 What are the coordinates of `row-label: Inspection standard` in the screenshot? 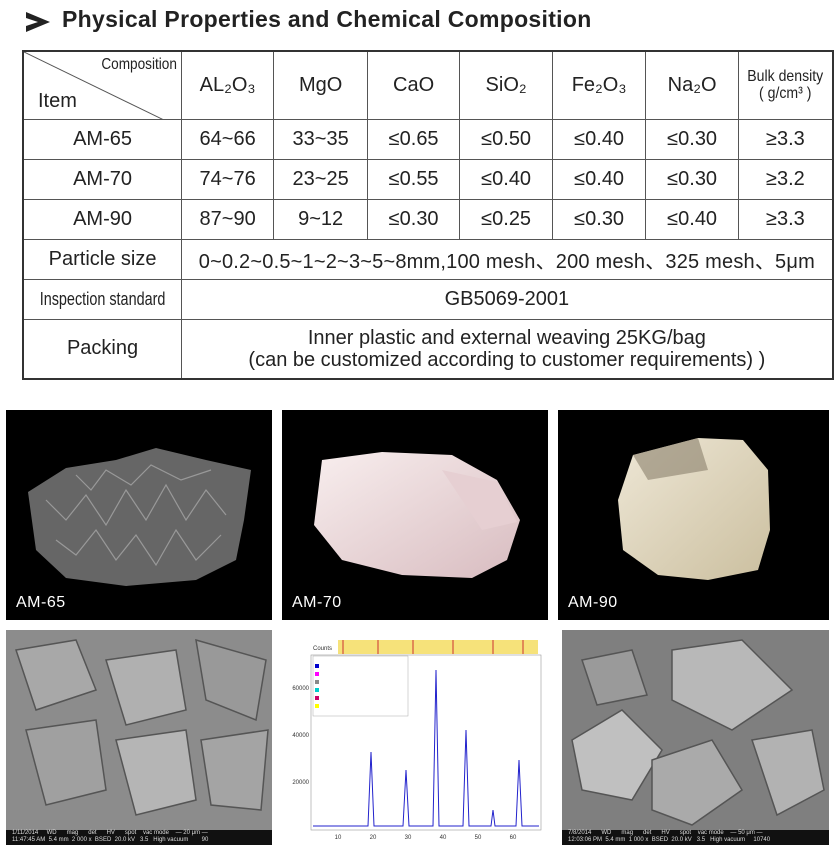 It's located at (102, 299).